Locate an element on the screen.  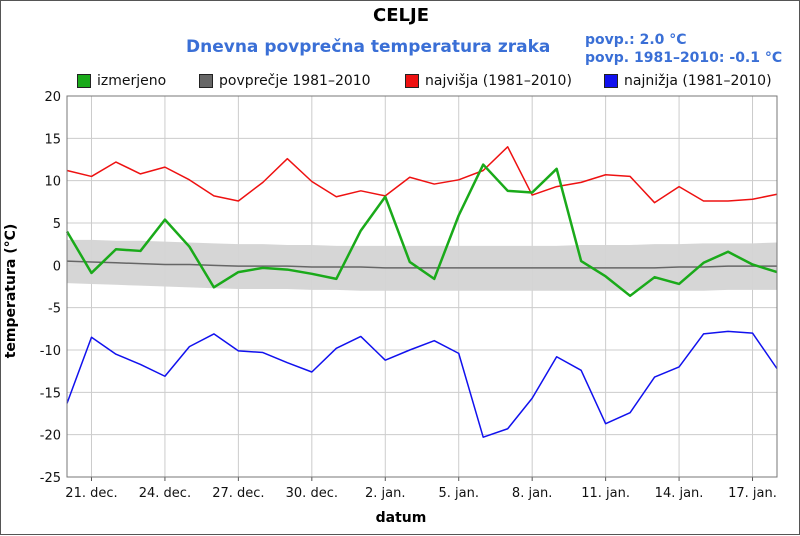
legend-item-average: povprečje 1981–2010 is located at coordinates (285, 81).